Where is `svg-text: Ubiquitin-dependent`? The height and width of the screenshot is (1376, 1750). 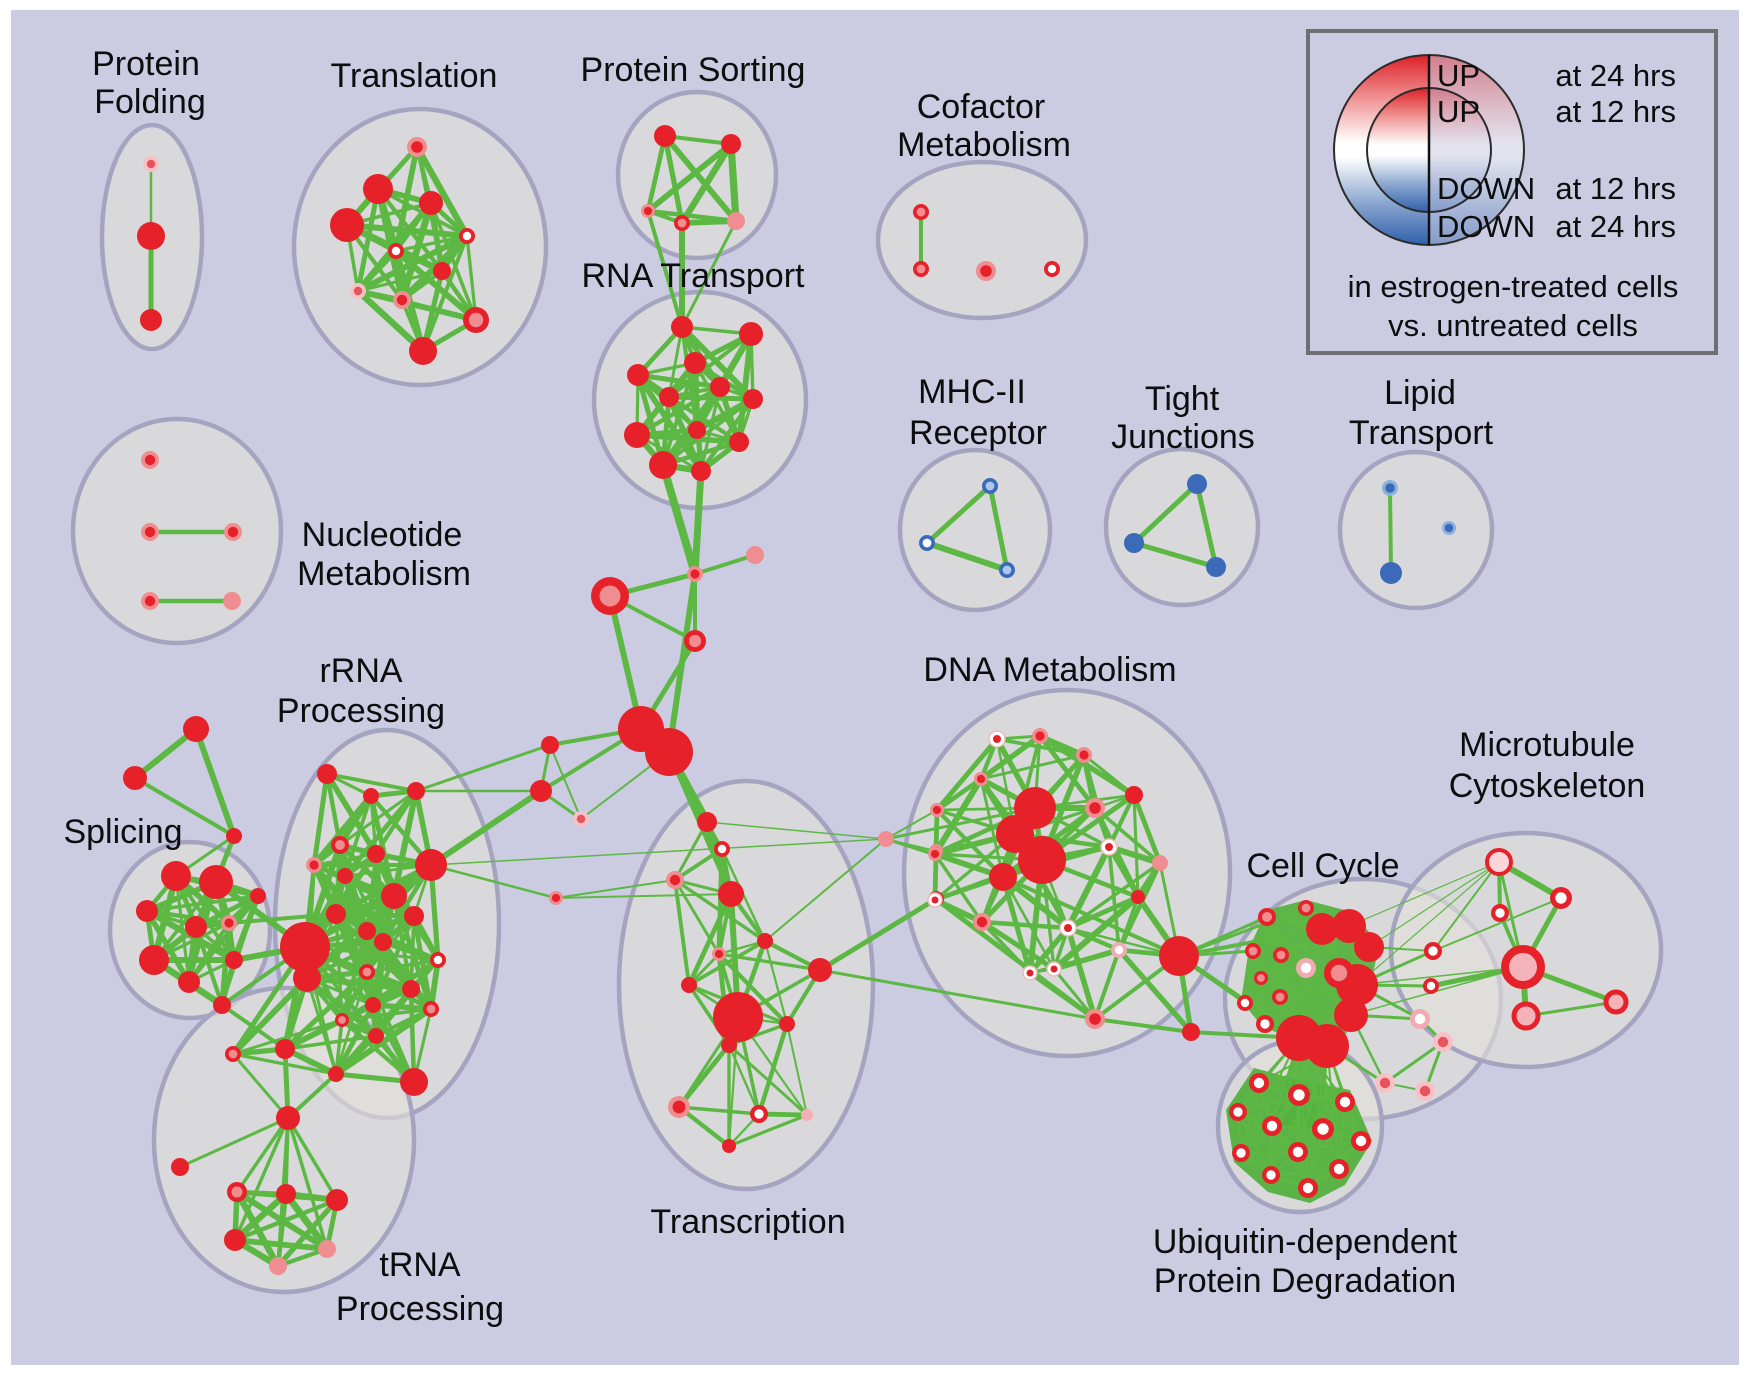 svg-text: Ubiquitin-dependent is located at coordinates (1305, 1242).